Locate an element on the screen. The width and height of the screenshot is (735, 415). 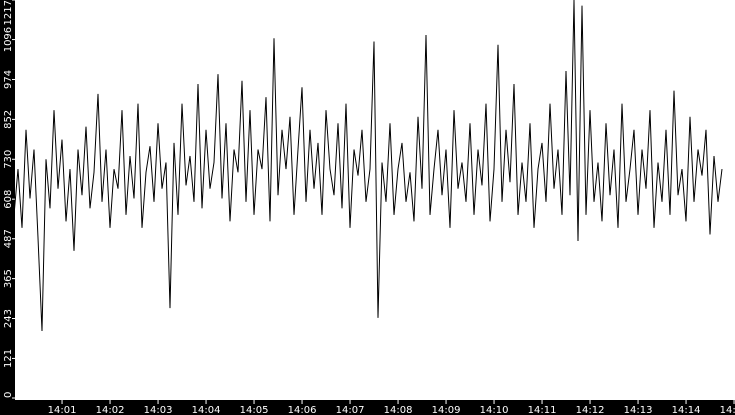
x-axis-band is located at coordinates (367, 407).